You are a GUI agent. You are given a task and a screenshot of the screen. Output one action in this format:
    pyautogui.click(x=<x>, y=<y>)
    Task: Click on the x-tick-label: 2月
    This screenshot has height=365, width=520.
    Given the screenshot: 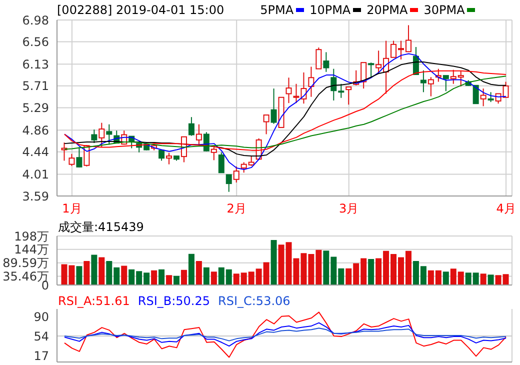 What is the action you would take?
    pyautogui.click(x=236, y=209)
    